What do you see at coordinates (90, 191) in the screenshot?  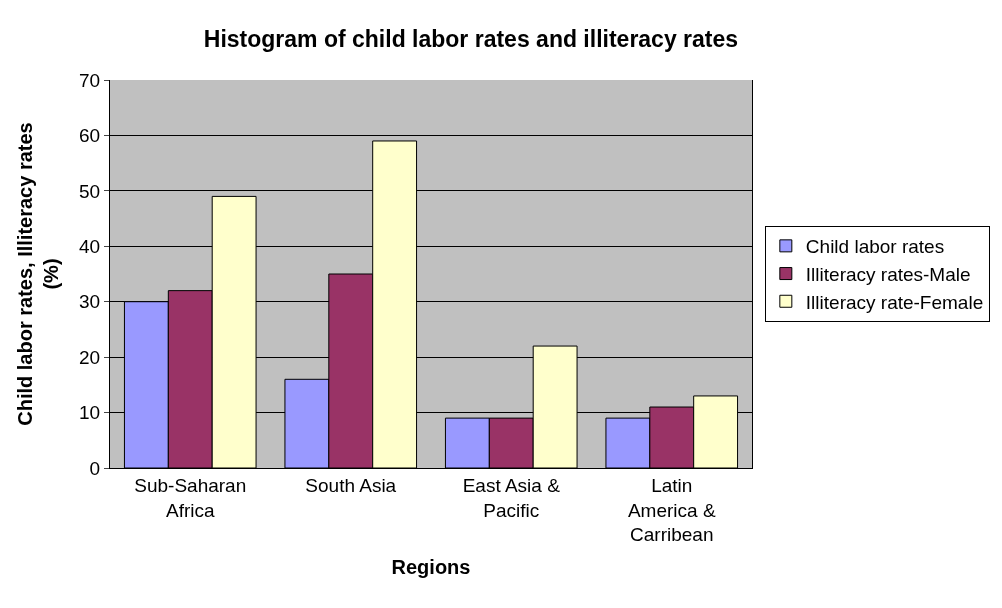 I see `y-tick-label: 50` at bounding box center [90, 191].